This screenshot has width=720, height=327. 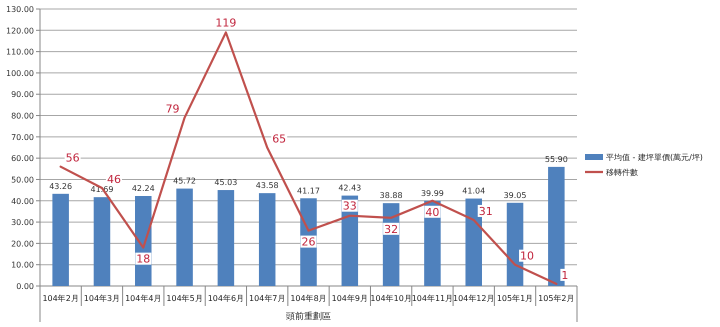 What do you see at coordinates (654, 157) in the screenshot?
I see `legend-label: 平均值 - 建坪單價(萬元/坪)` at bounding box center [654, 157].